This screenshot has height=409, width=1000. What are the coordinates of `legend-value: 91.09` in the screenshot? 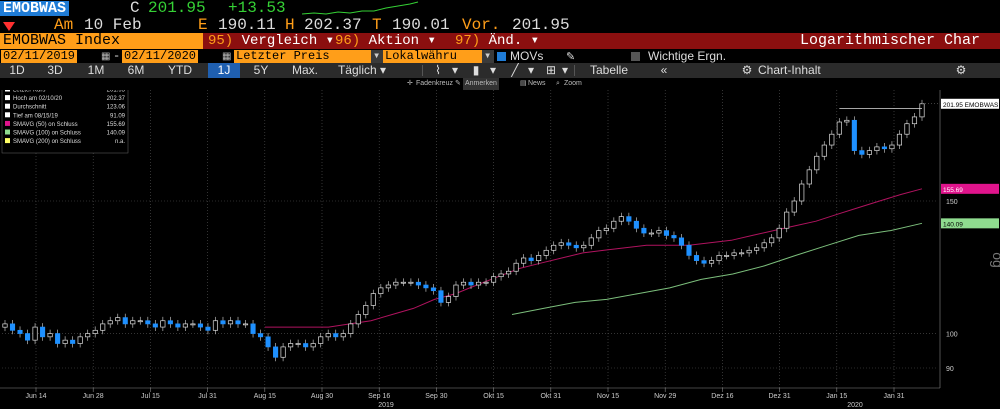 It's located at (118, 116).